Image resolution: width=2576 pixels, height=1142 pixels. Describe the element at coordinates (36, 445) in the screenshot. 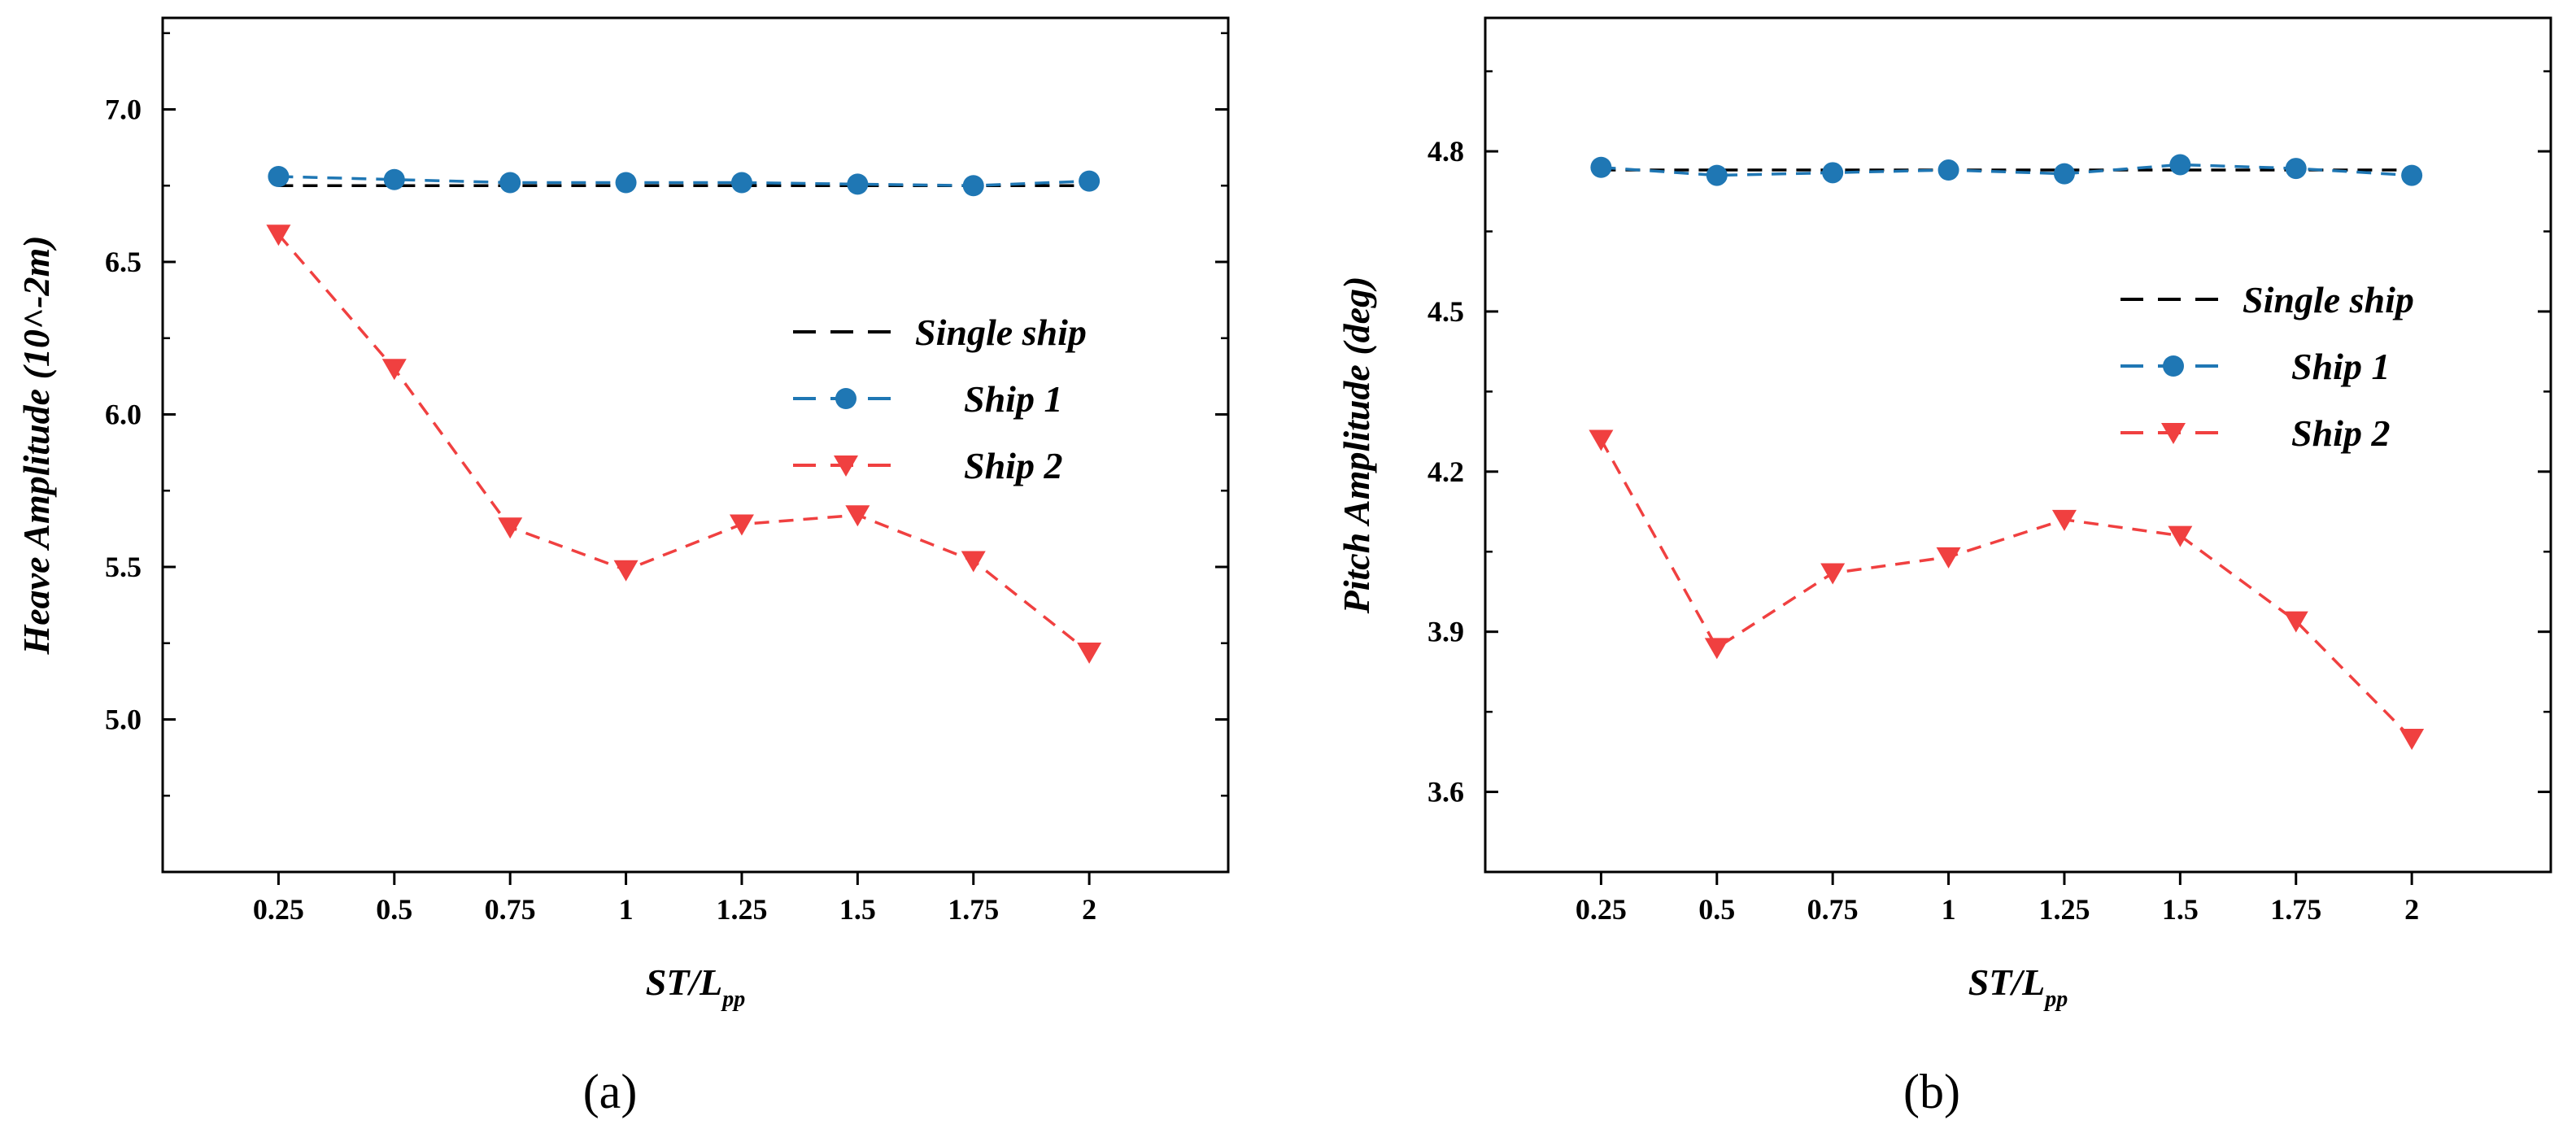

I see `y-axis-label: Heave Amplitude (10^-2m)` at that location.